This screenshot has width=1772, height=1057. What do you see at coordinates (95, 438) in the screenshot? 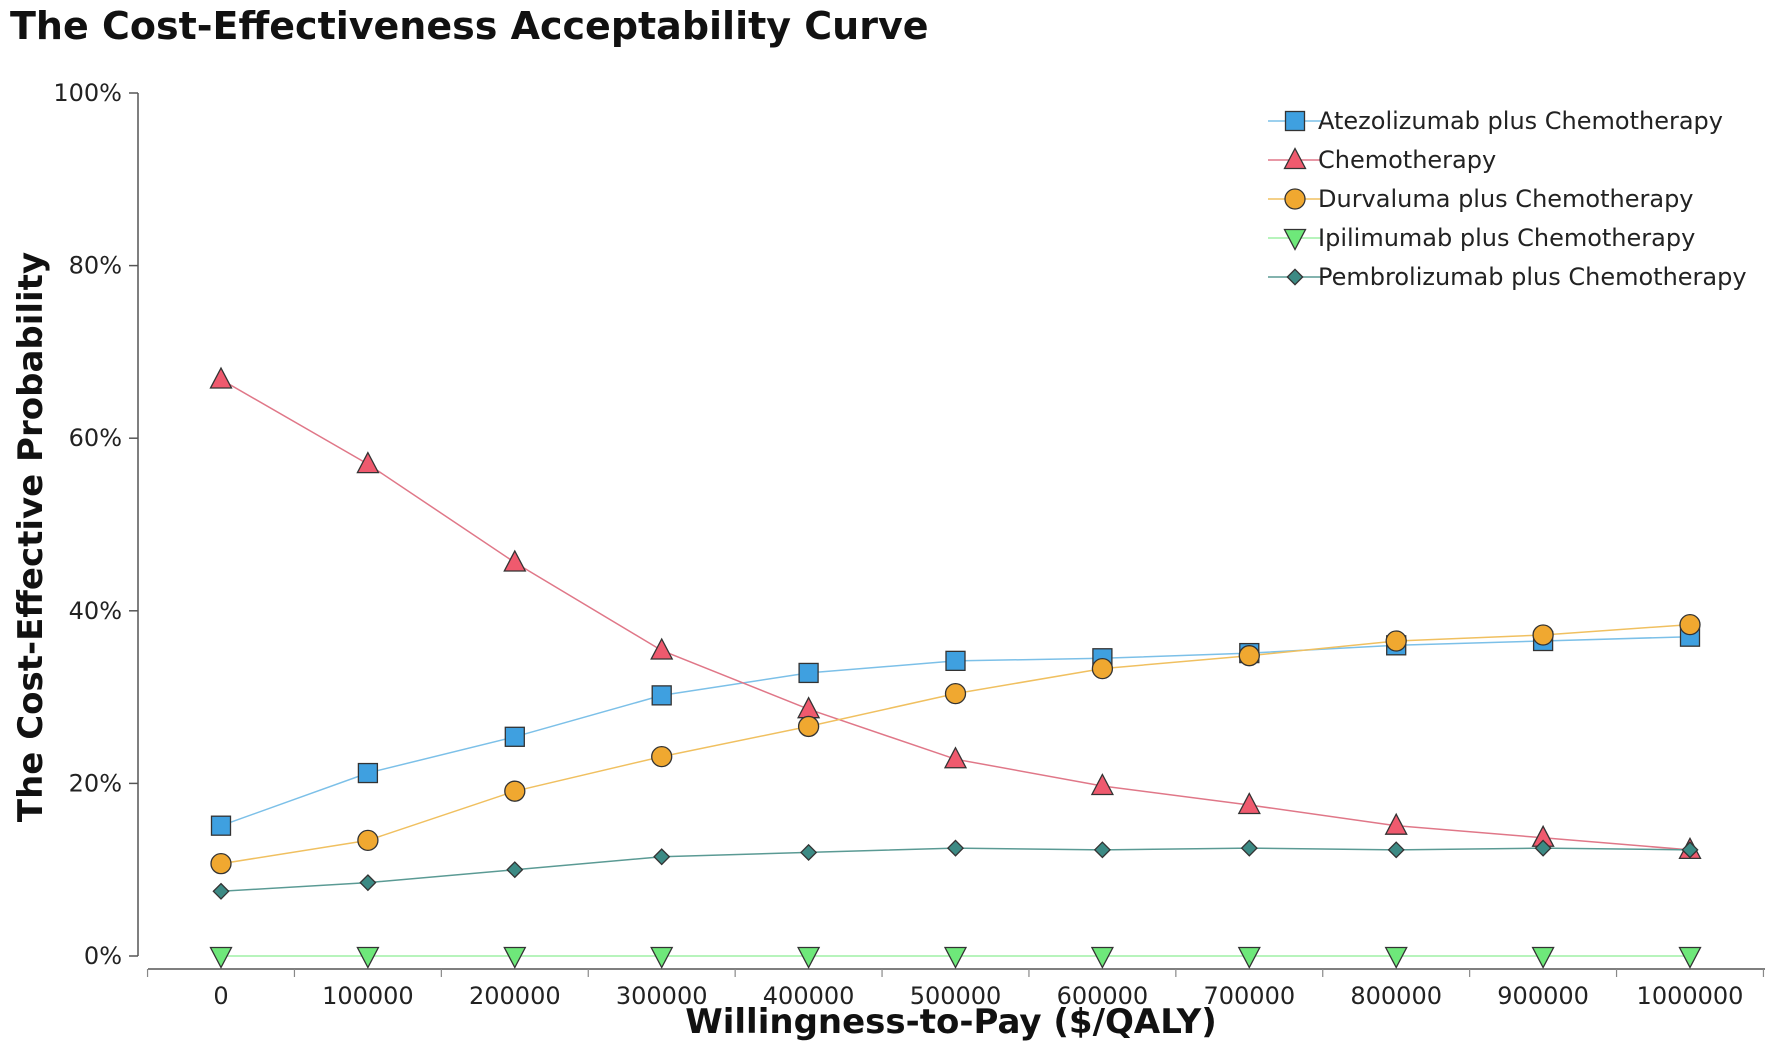
I see `y-tick-label: 60%` at bounding box center [95, 438].